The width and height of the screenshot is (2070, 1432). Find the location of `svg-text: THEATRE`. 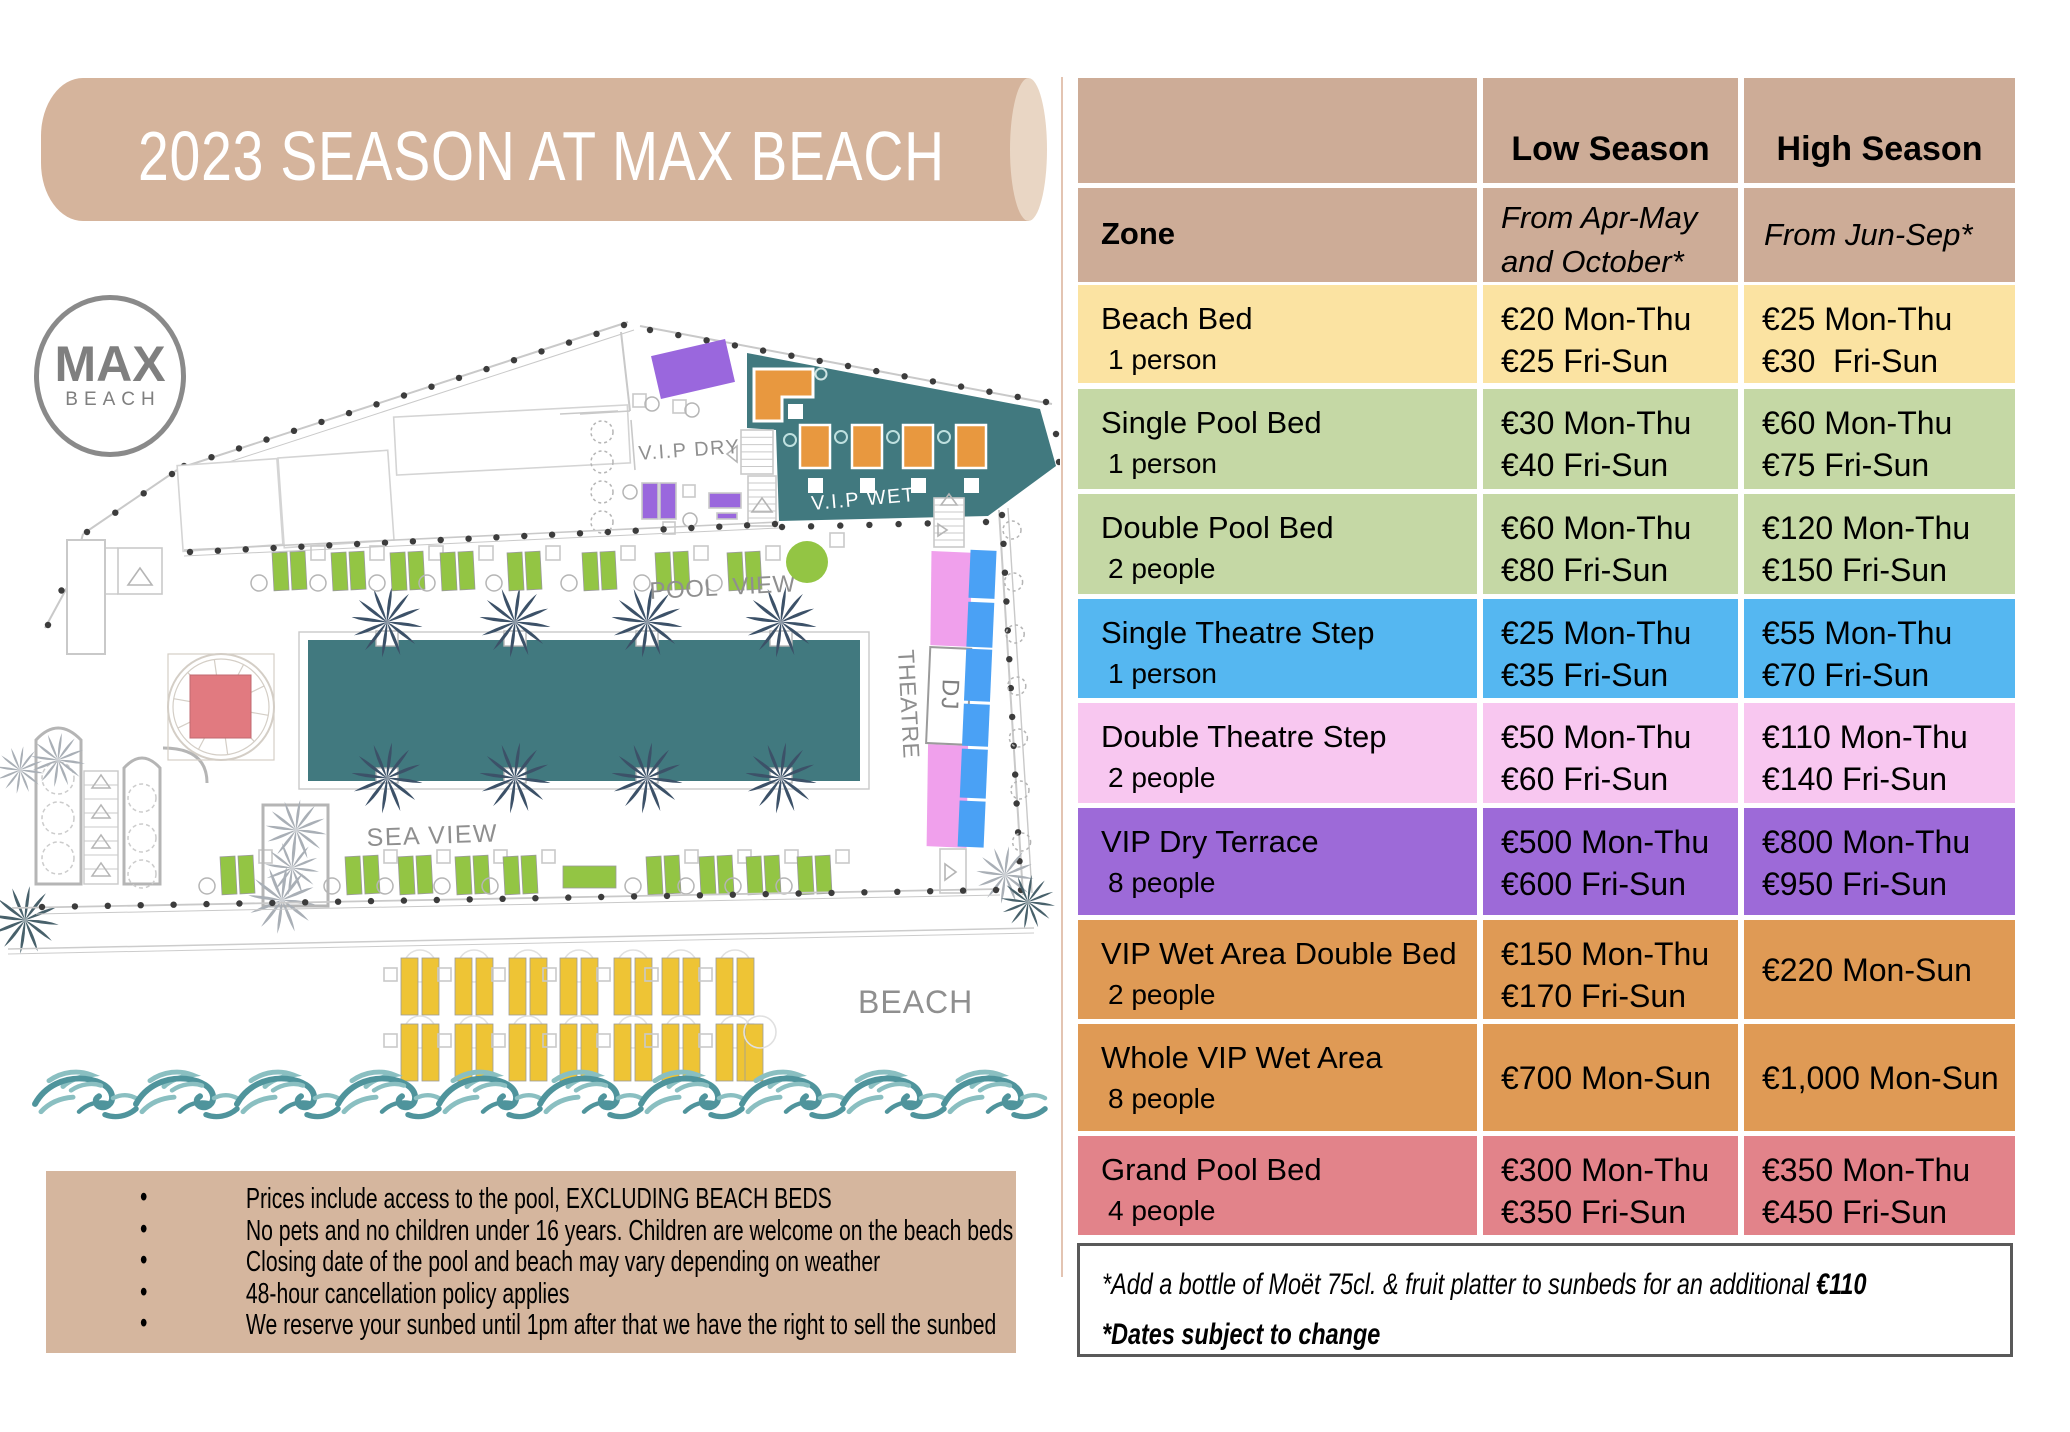

svg-text: THEATRE is located at coordinates (909, 704).